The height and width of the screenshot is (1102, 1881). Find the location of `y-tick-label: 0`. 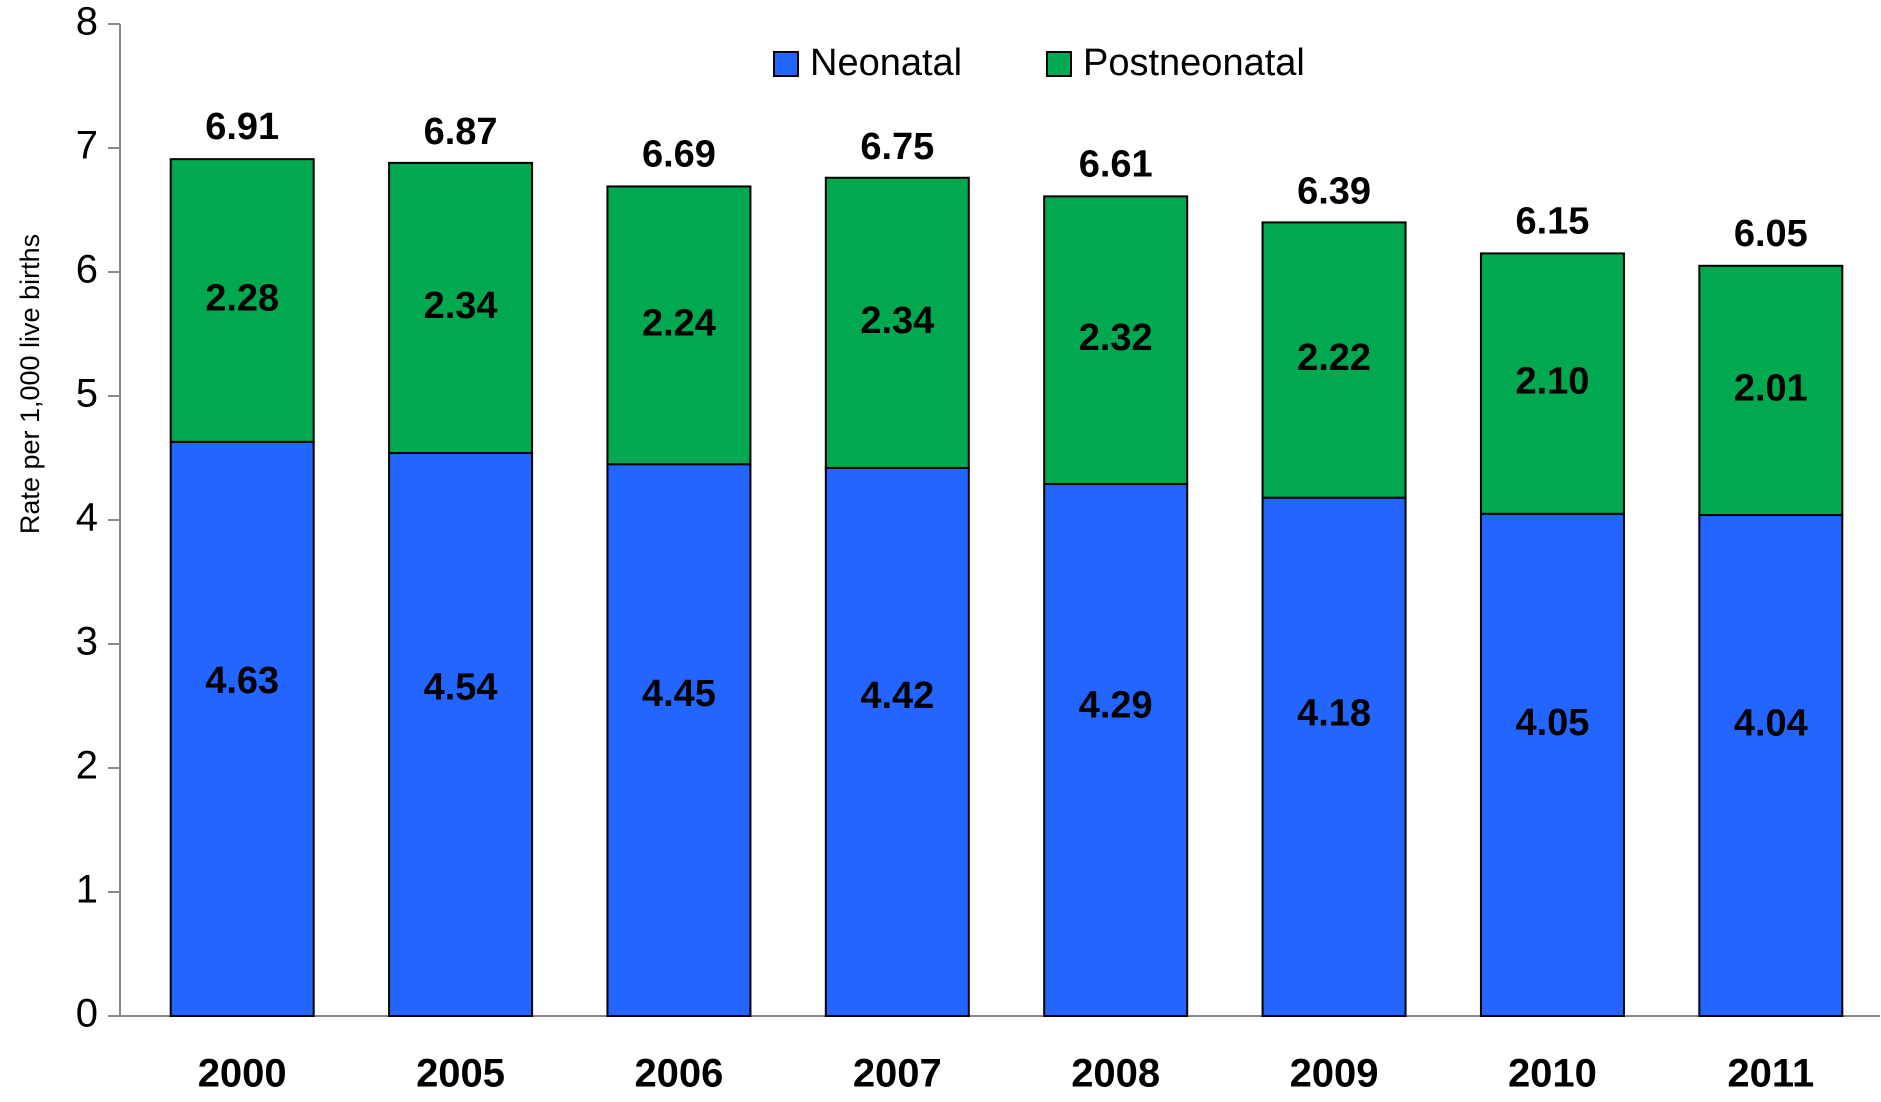

y-tick-label: 0 is located at coordinates (87, 1014).